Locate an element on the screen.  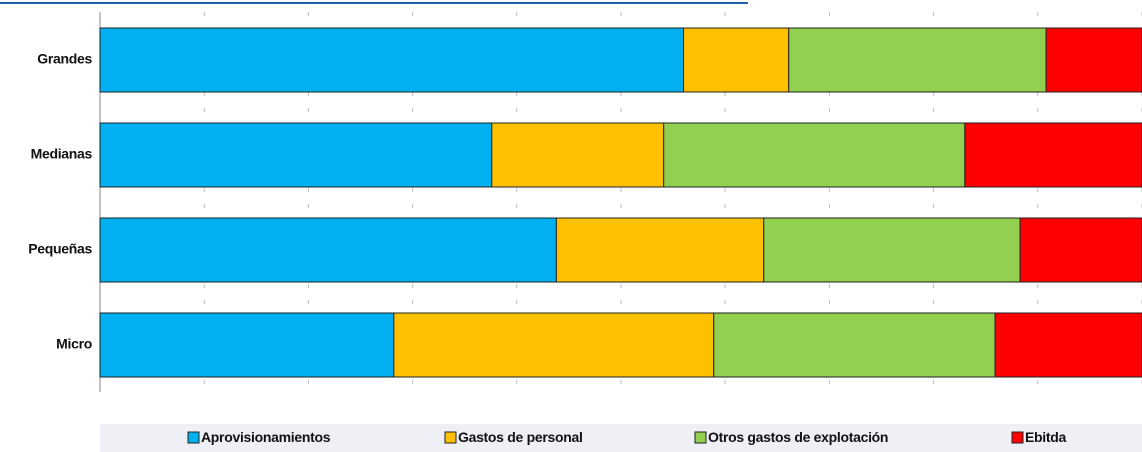
legend-label: Gastos de personal is located at coordinates (520, 437).